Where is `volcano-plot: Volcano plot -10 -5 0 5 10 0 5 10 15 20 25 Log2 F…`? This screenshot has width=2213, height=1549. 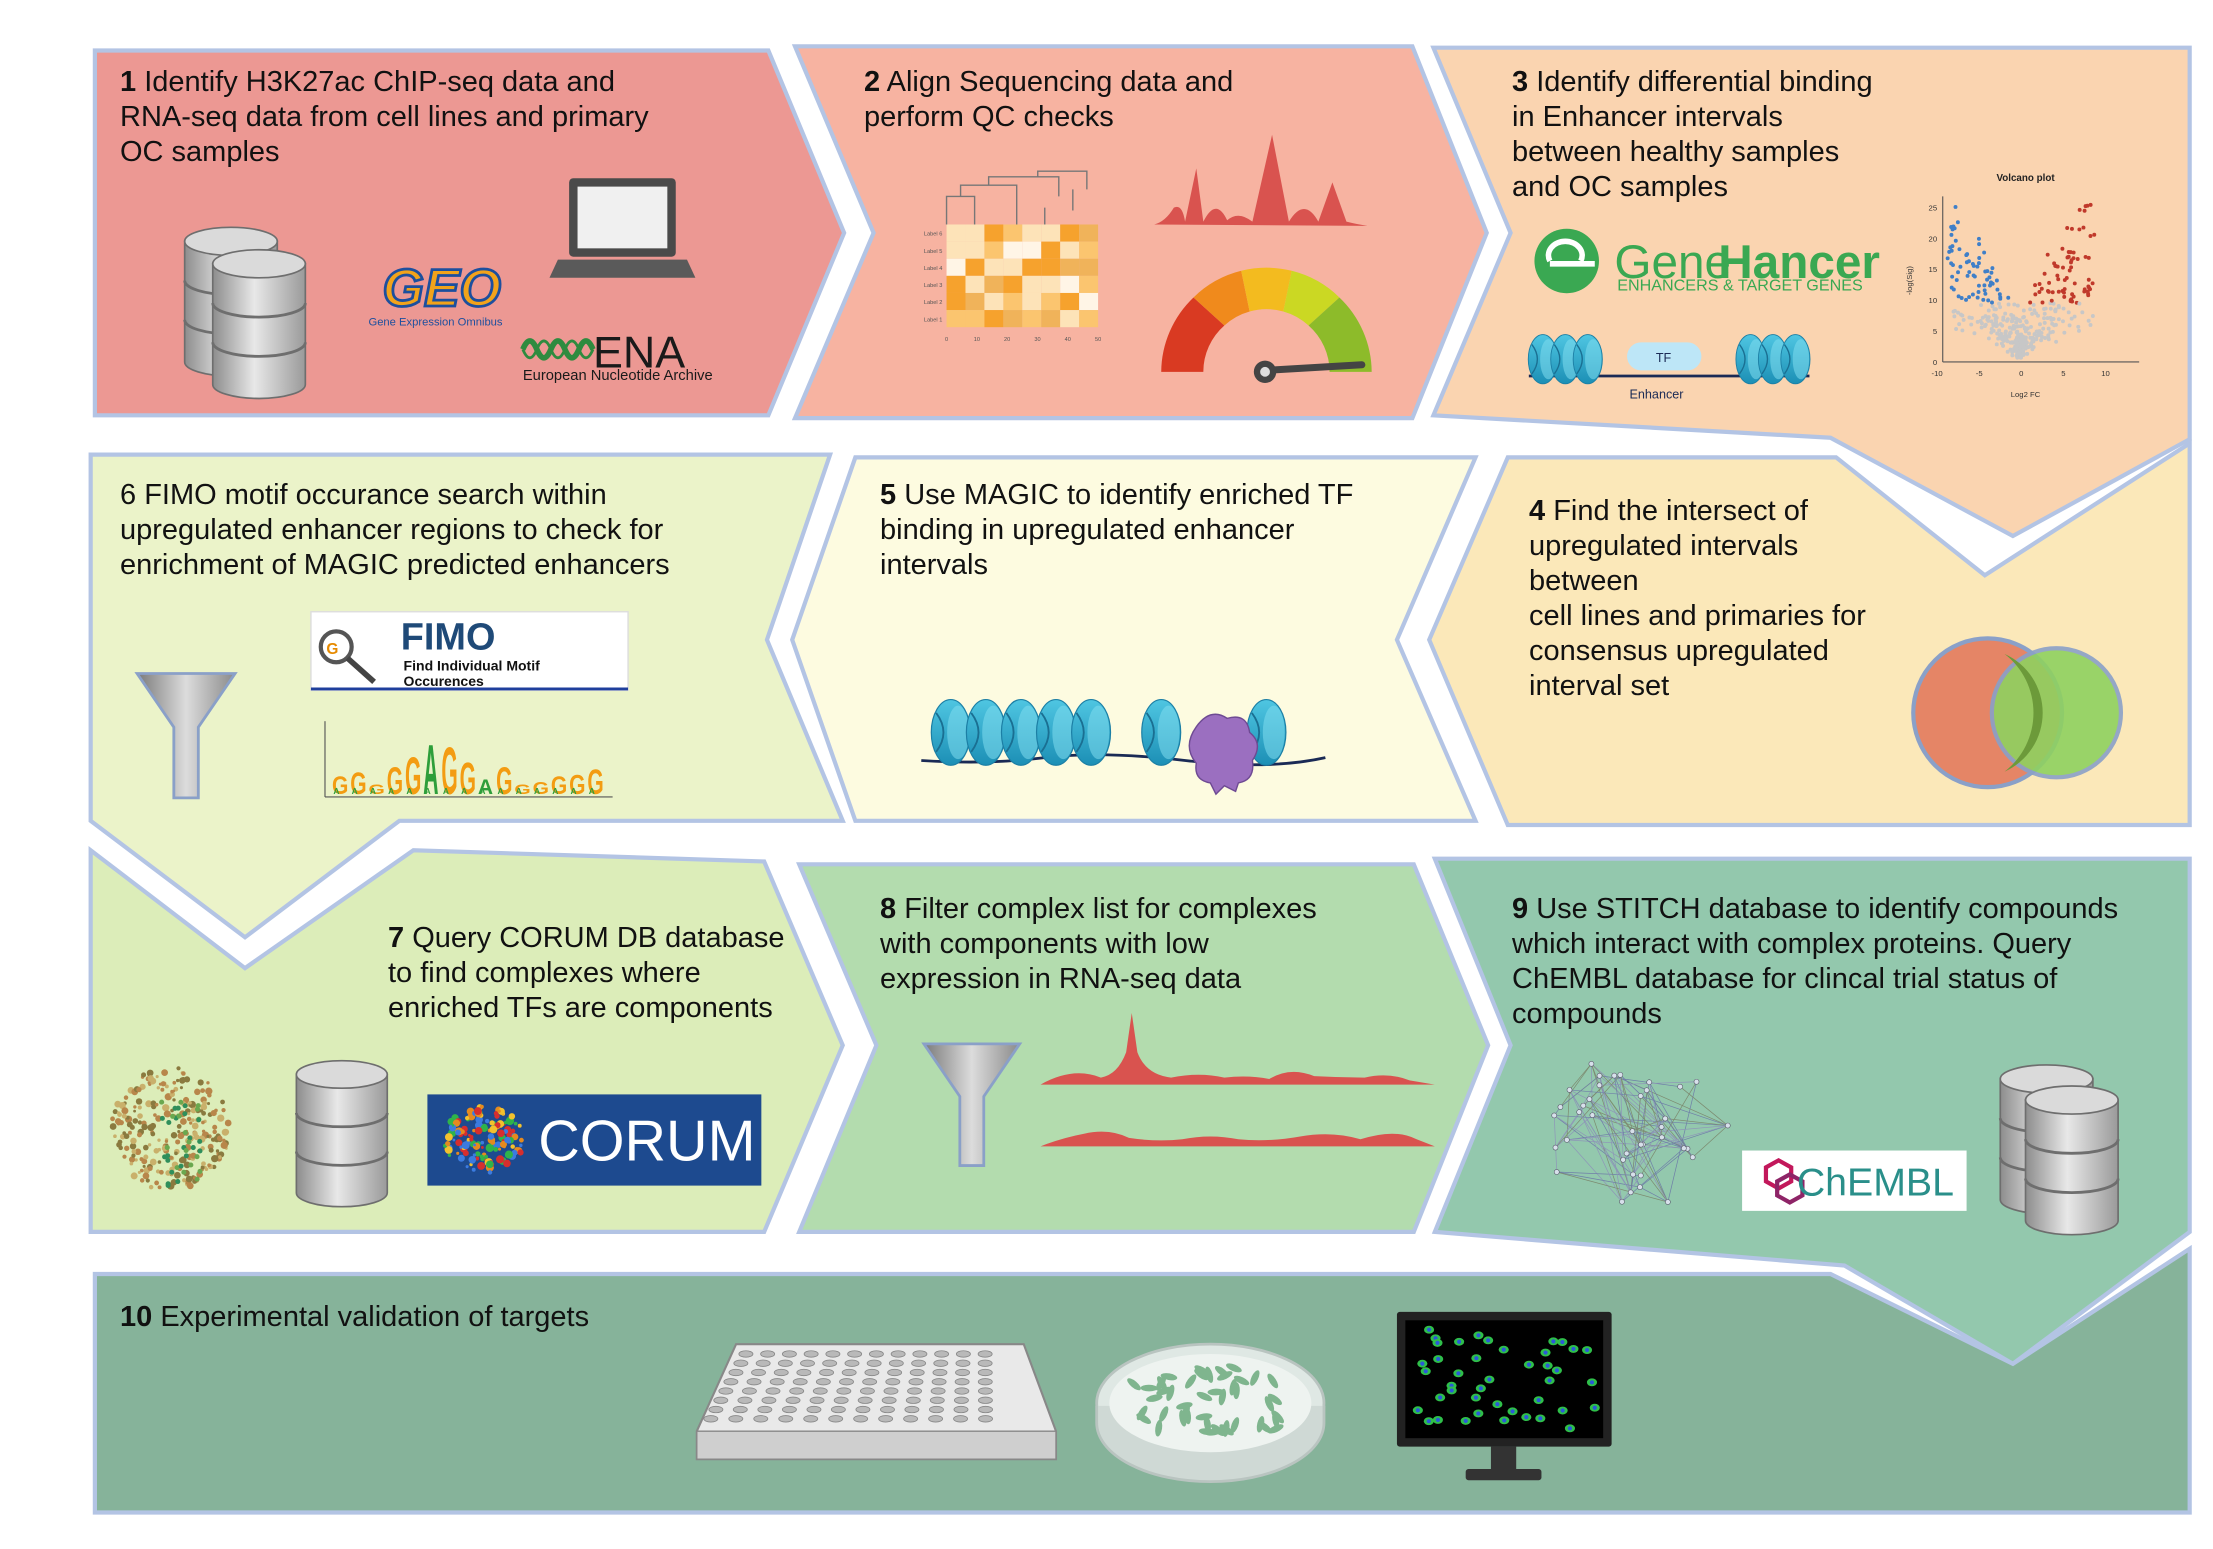
volcano-plot: Volcano plot -10 -5 0 5 10 0 5 10 15 20 25 Log2 F… is located at coordinates (2022, 286).